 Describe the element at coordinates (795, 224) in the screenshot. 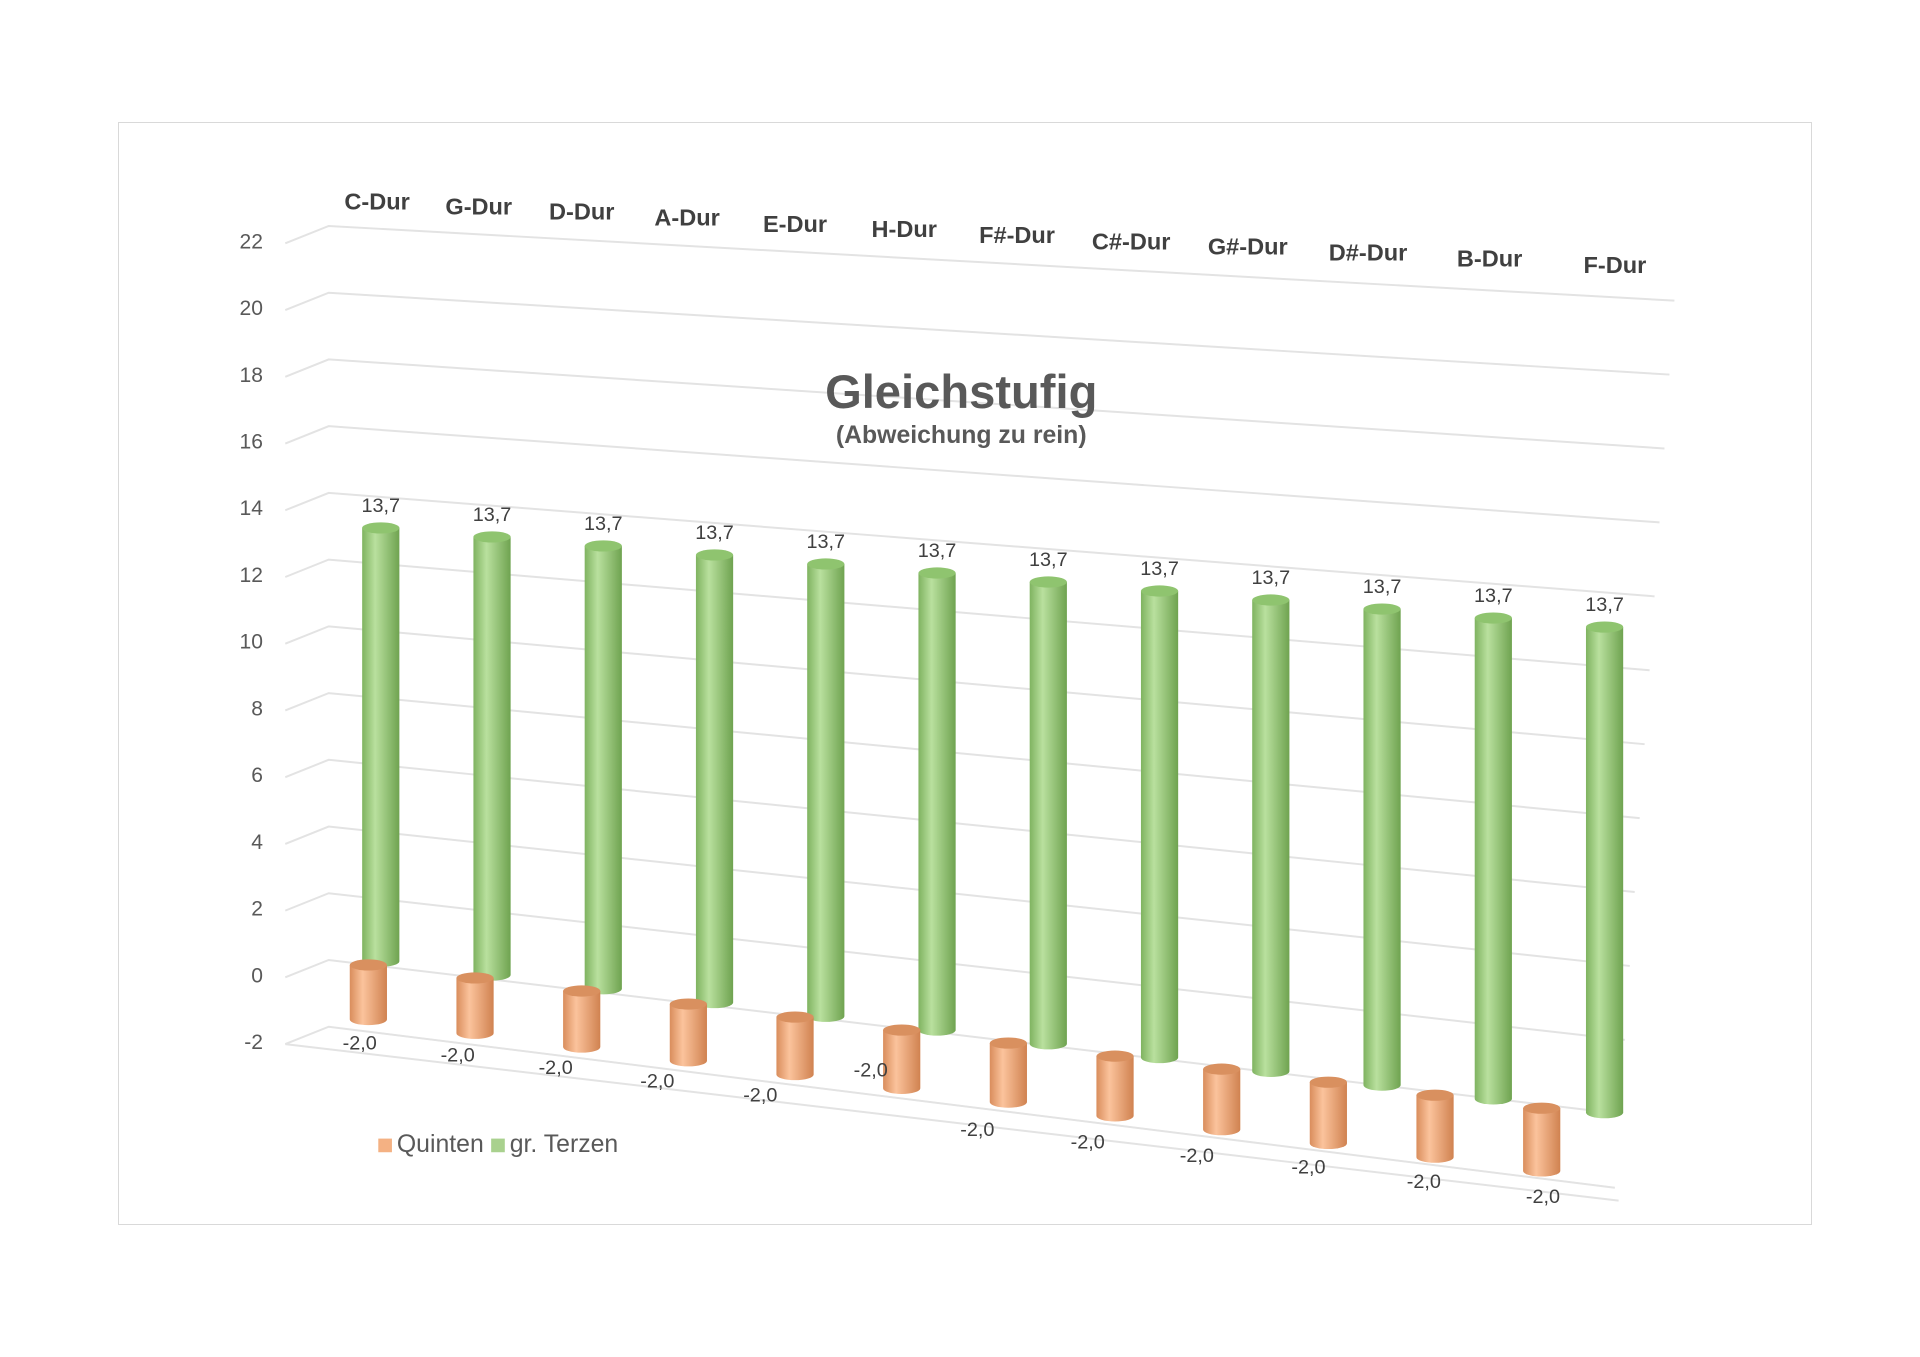

I see `category-label: E-Dur` at that location.